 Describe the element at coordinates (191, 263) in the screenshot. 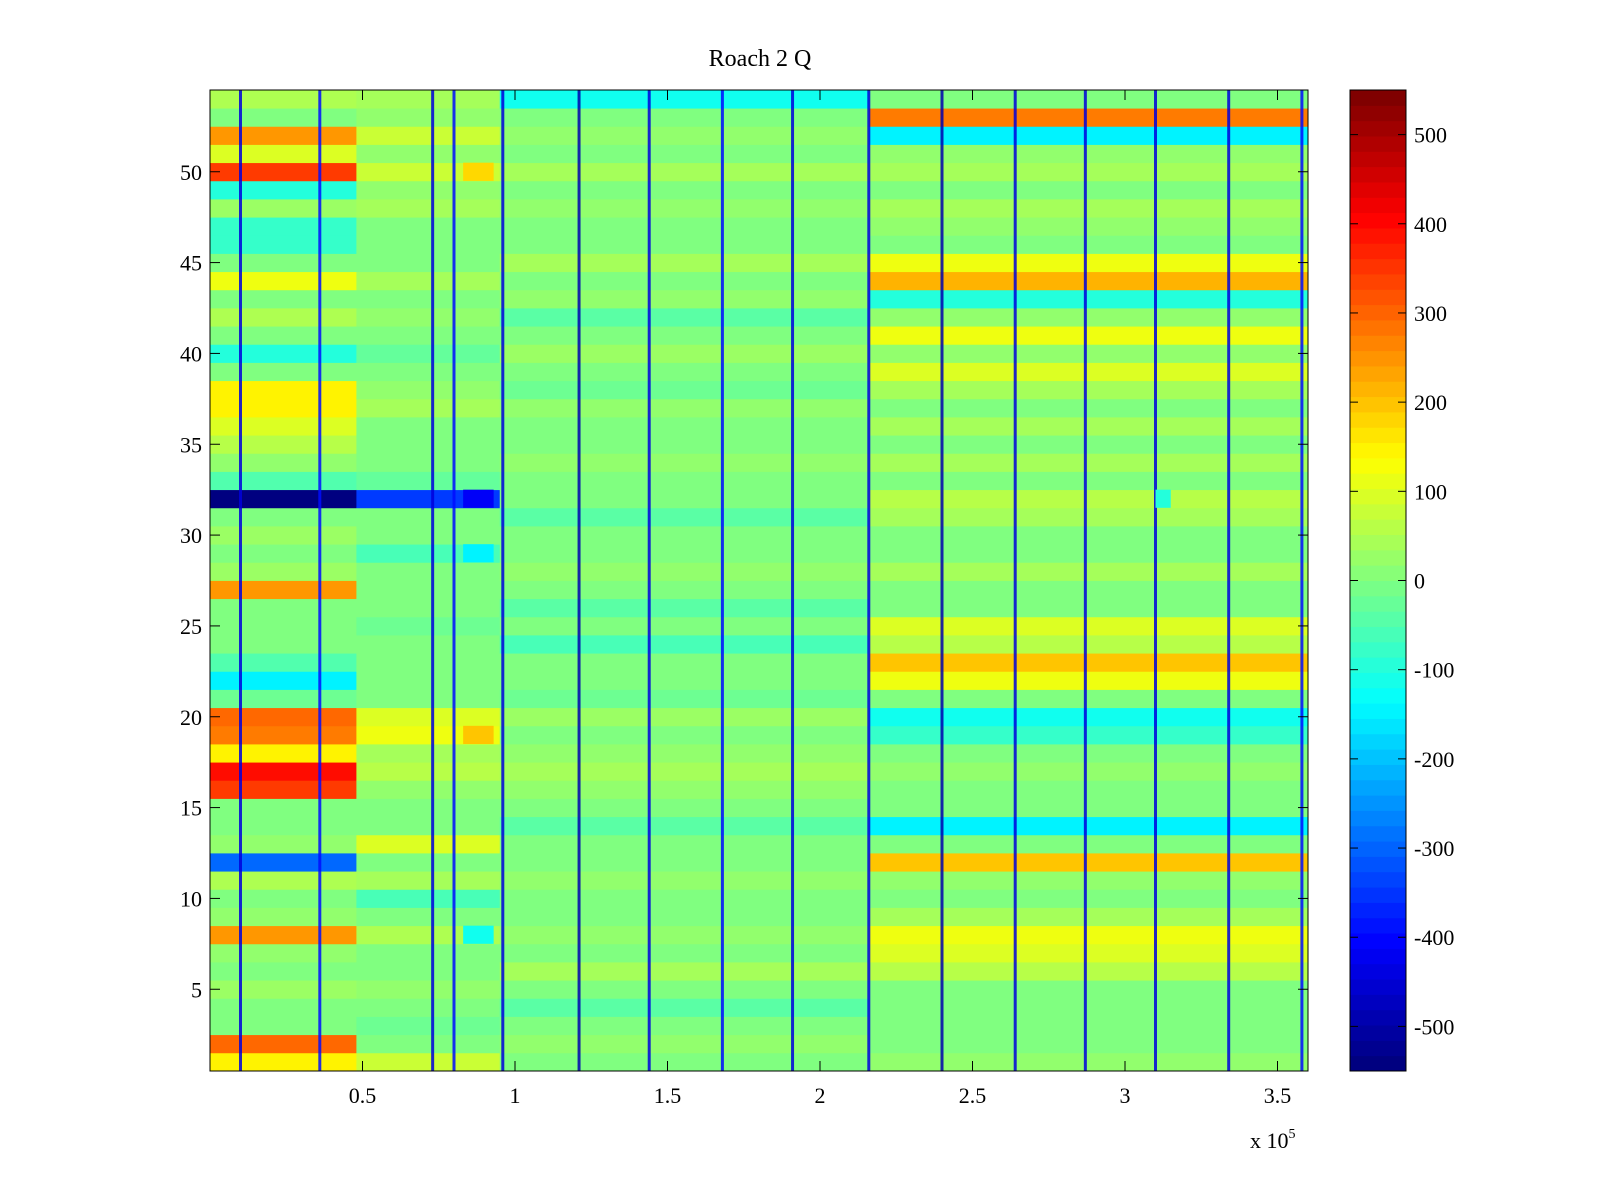

I see `y-tick-label: 45` at that location.